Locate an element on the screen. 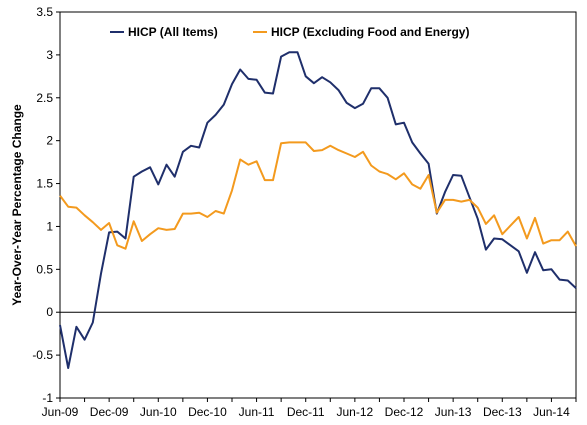 The image size is (587, 425). x-tick-label: Dec-12 is located at coordinates (404, 412).